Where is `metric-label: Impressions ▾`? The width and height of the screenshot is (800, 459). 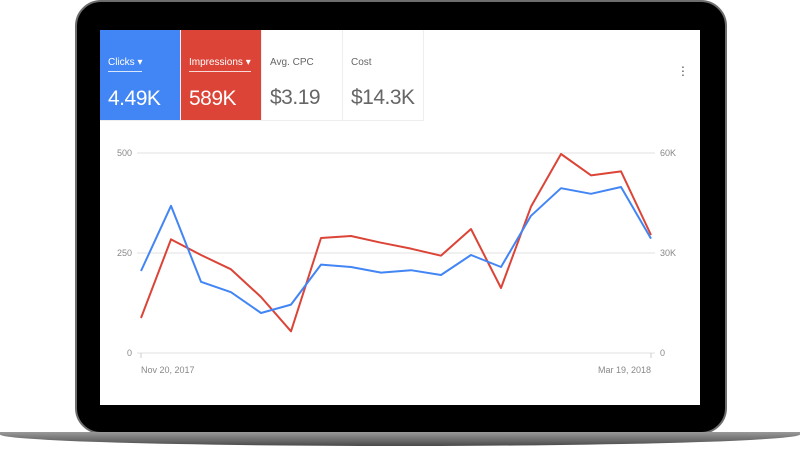
metric-label: Impressions ▾ is located at coordinates (220, 64).